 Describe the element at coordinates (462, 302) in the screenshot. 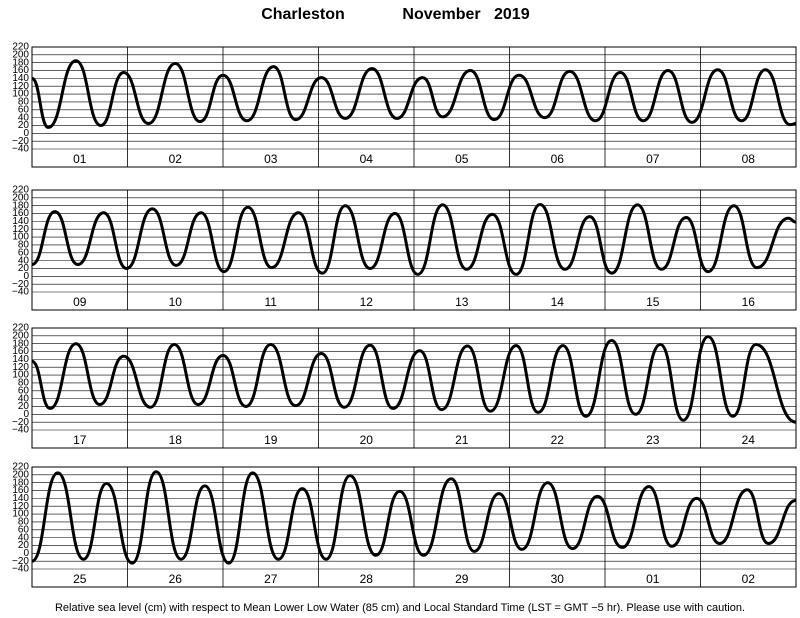

I see `x-tick-label: 13` at that location.